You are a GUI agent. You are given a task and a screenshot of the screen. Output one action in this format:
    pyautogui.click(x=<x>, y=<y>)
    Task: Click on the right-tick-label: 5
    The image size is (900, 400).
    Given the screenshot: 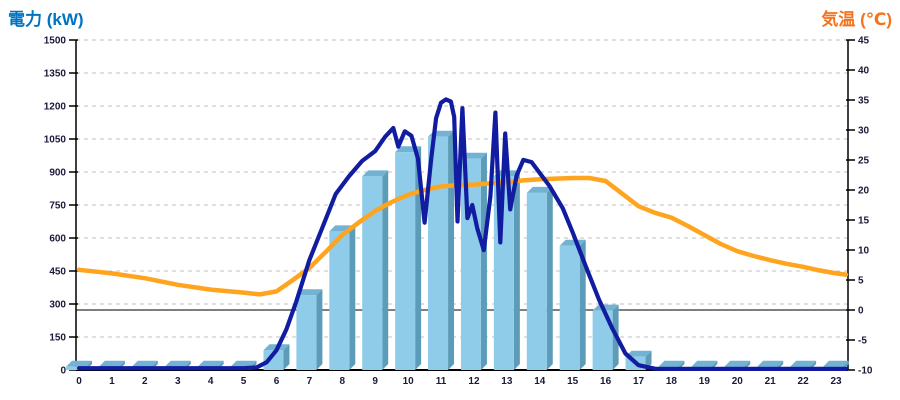 What is the action you would take?
    pyautogui.click(x=861, y=281)
    